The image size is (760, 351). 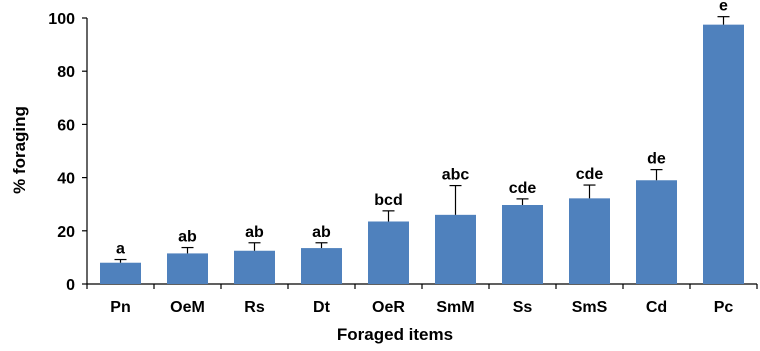 What do you see at coordinates (321, 266) in the screenshot?
I see `bar-Dt` at bounding box center [321, 266].